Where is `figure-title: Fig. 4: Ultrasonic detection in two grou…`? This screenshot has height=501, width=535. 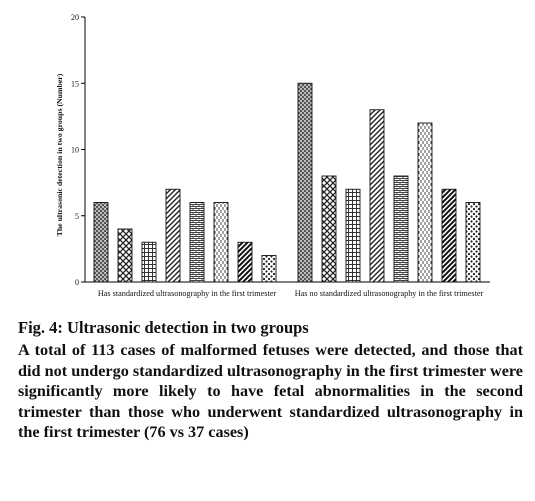
figure-title: Fig. 4: Ultrasonic detection in two grou… is located at coordinates (163, 327).